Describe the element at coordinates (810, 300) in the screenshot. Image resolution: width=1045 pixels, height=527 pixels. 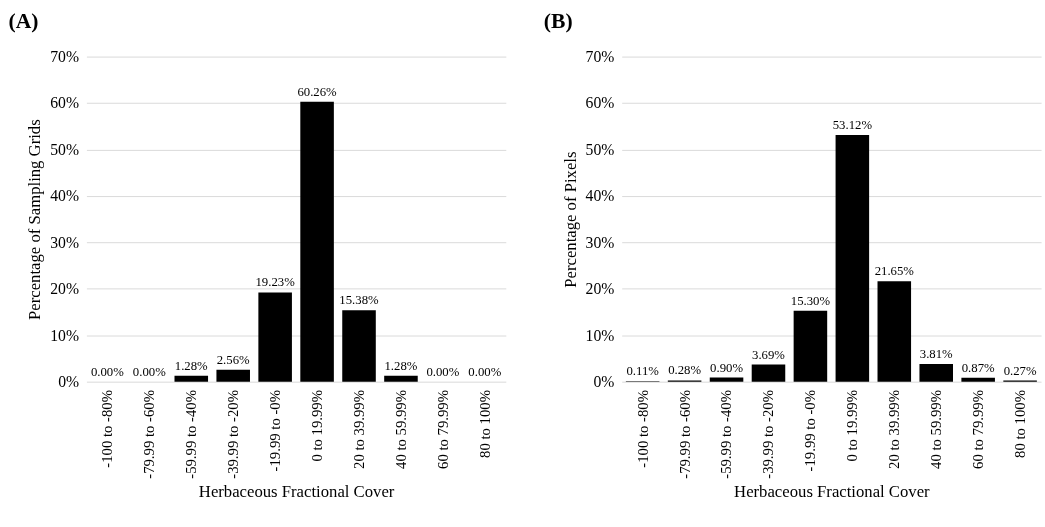
I see `data-label: 15.30%` at that location.